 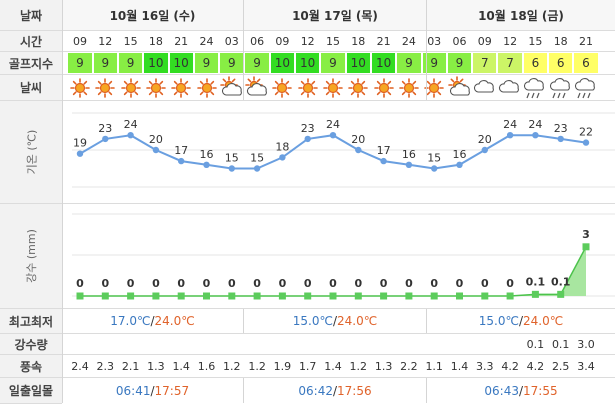 What do you see at coordinates (521, 321) in the screenshot?
I see `minmax-day-3: 15.0℃/24.0℃` at bounding box center [521, 321].